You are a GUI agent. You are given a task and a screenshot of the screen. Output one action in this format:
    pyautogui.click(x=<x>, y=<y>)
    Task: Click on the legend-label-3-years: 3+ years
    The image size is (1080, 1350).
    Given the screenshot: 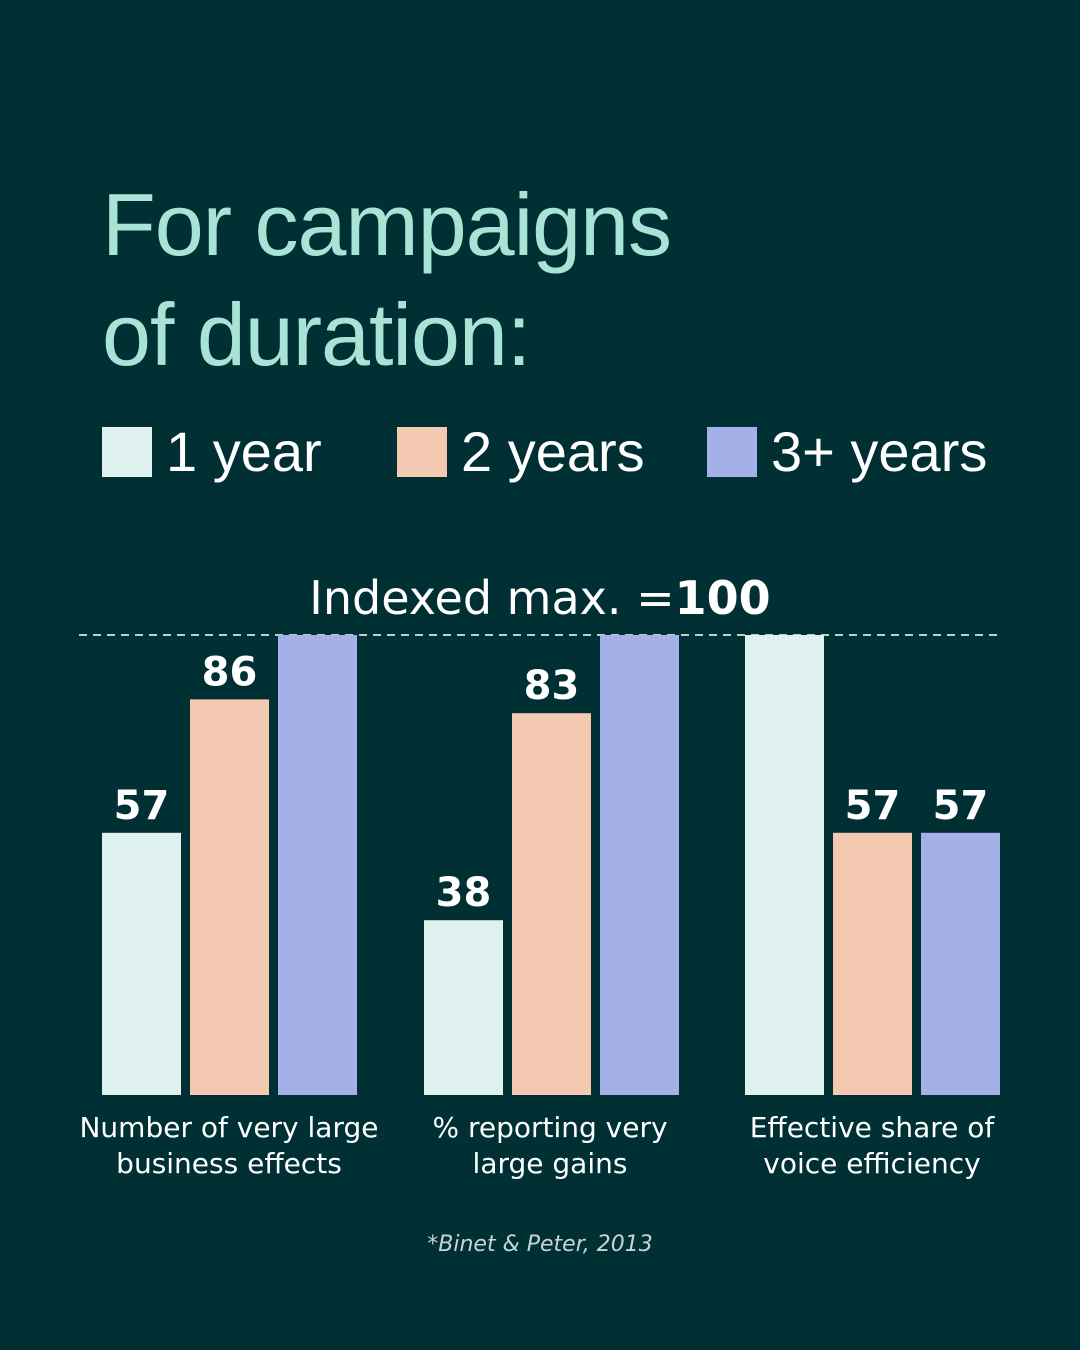 What is the action you would take?
    pyautogui.click(x=879, y=451)
    